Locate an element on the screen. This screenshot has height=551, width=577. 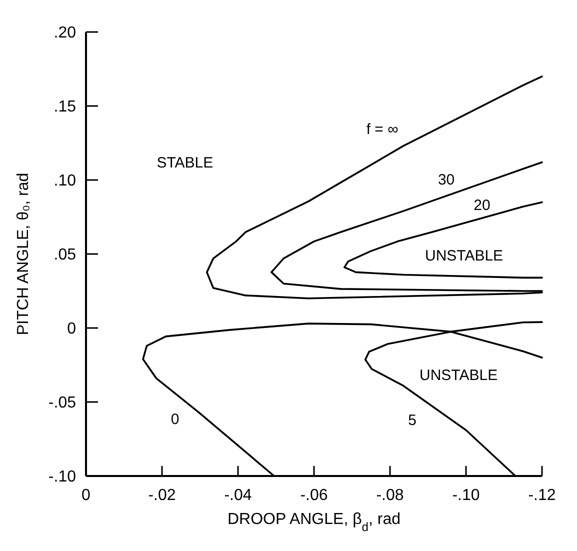
series-label: 5 is located at coordinates (412, 420).